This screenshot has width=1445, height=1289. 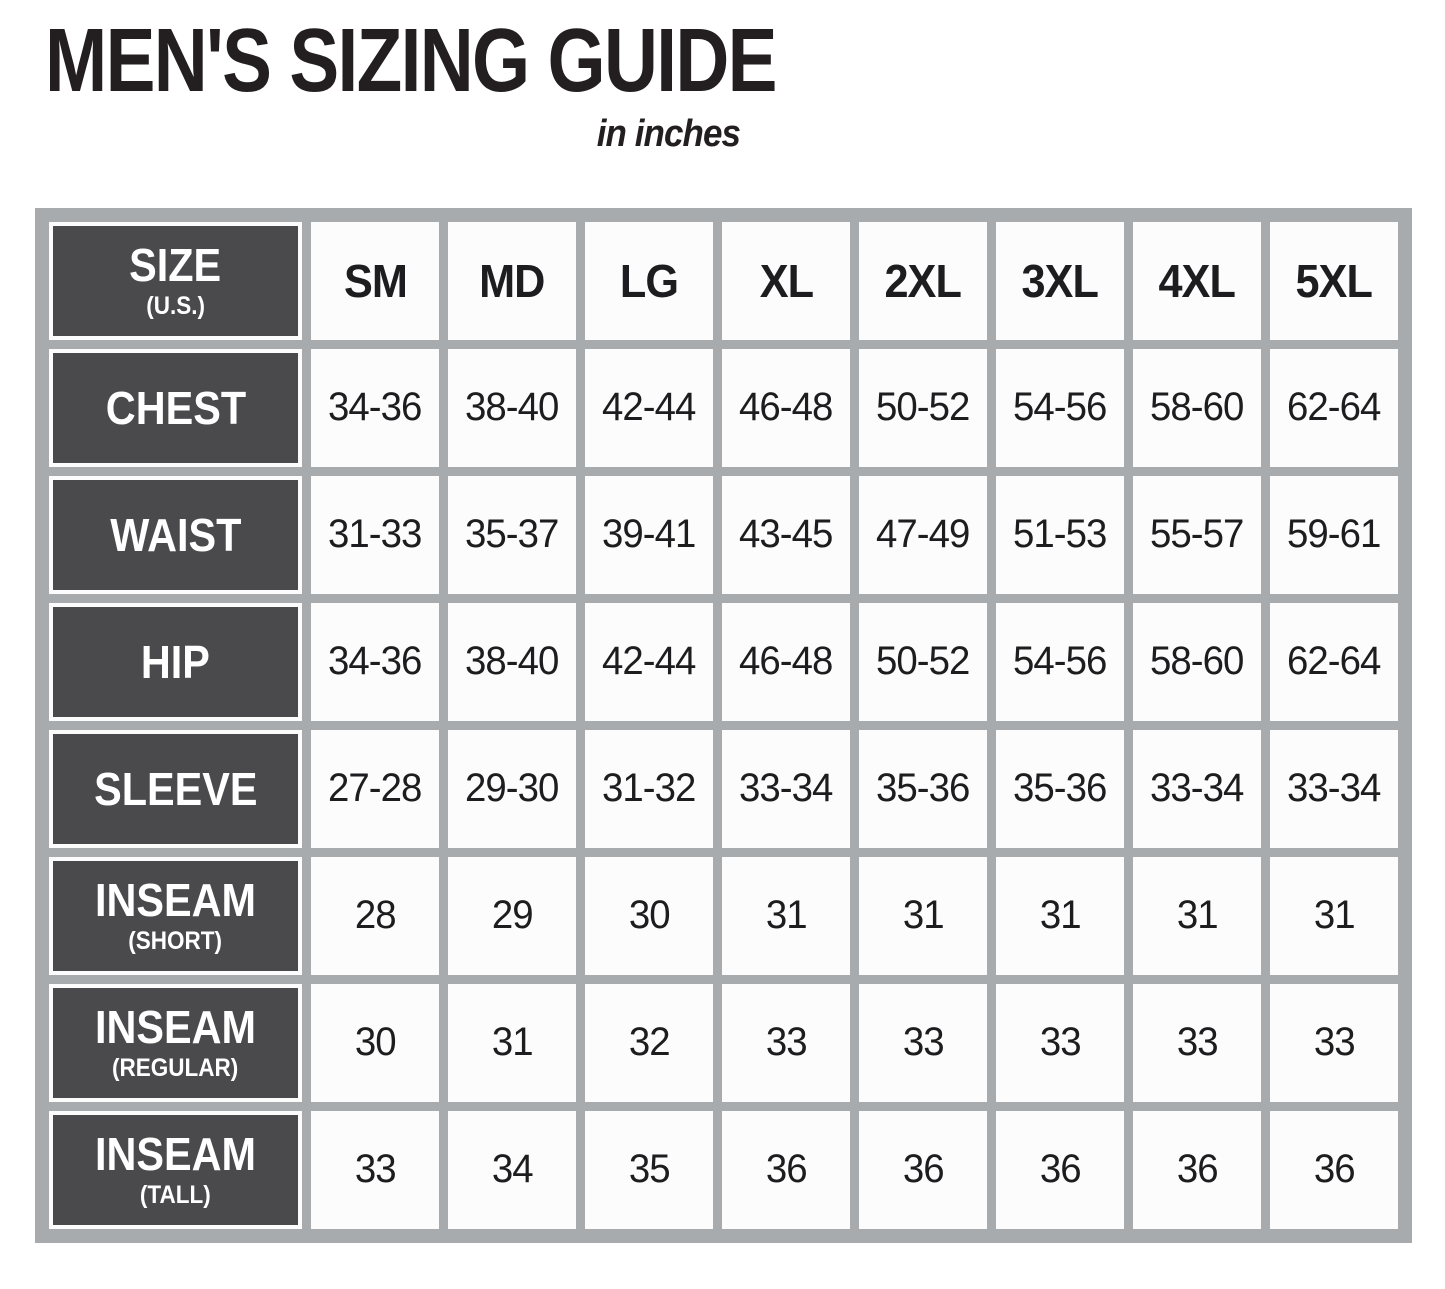 I want to click on table-cell-chest-md: 38-40, so click(x=512, y=407).